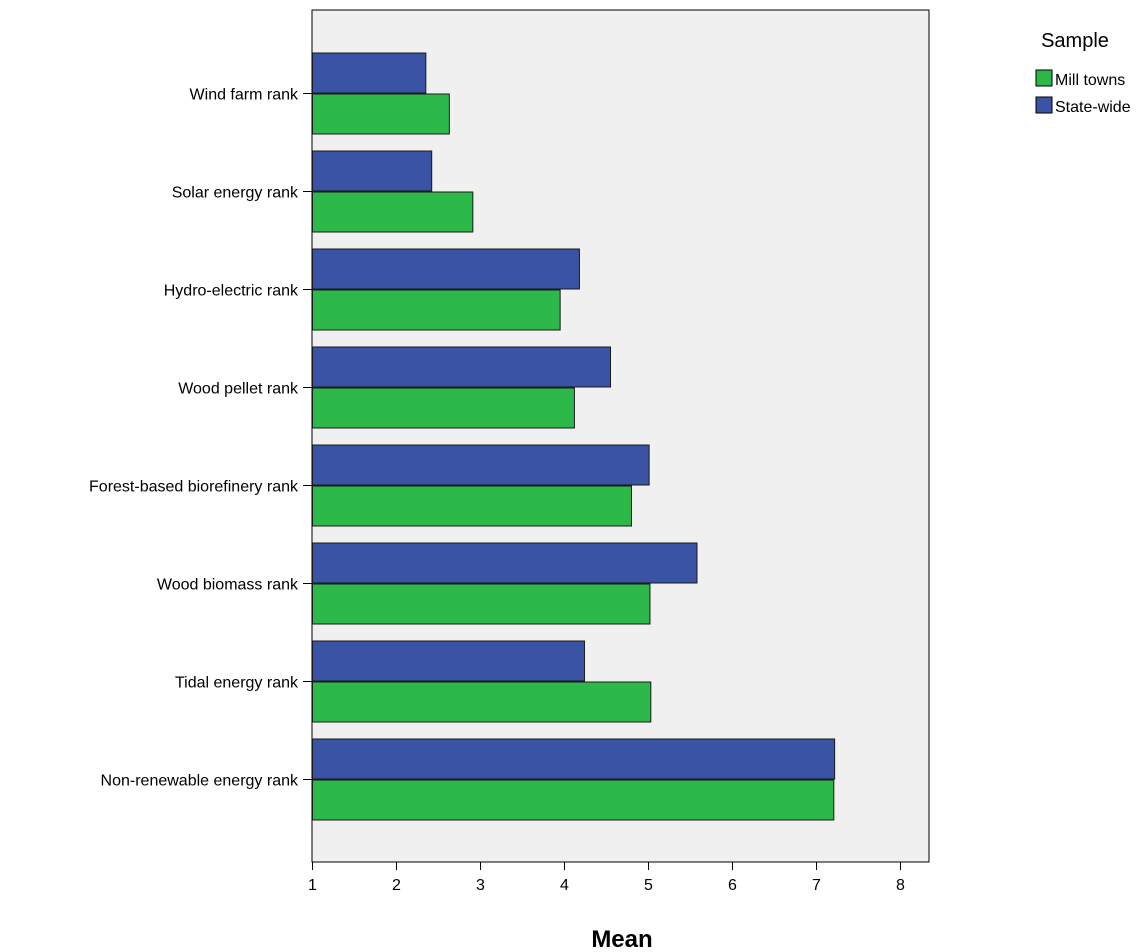 The width and height of the screenshot is (1142, 952). I want to click on category-label-hydro-electric-rank: Hydro-electric rank, so click(231, 291).